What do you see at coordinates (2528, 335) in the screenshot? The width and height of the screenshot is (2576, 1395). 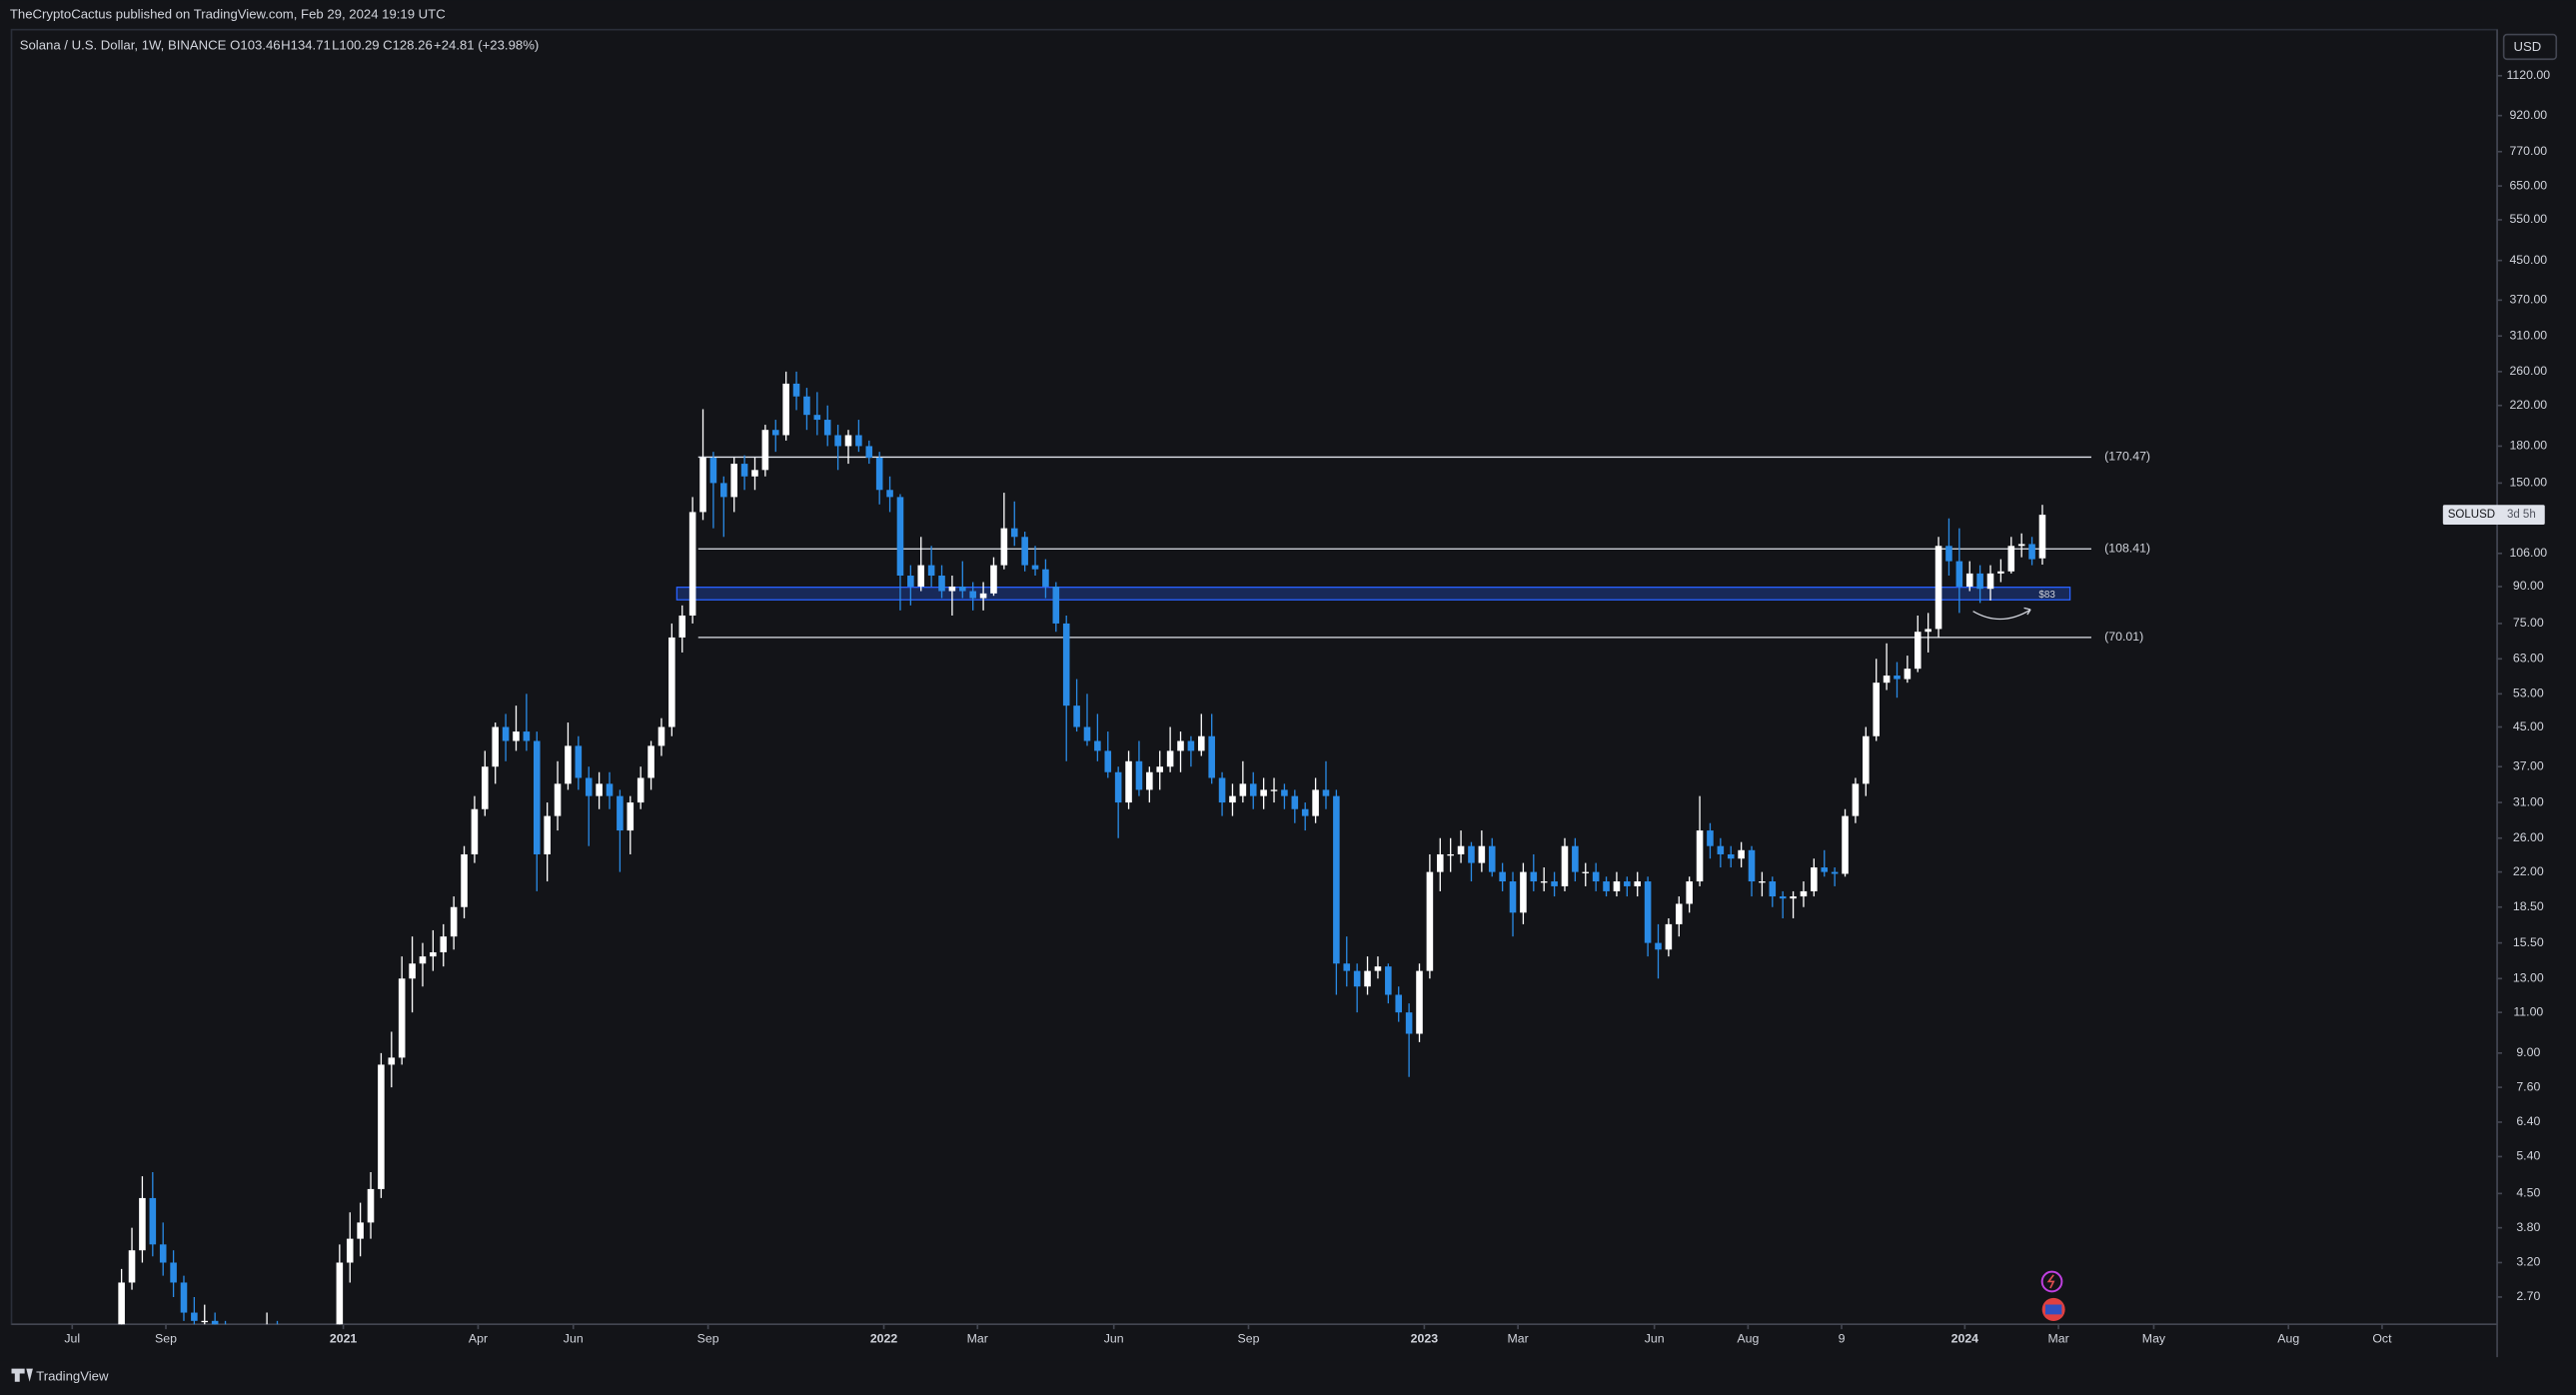 I see `y-tick-label: 310.00` at bounding box center [2528, 335].